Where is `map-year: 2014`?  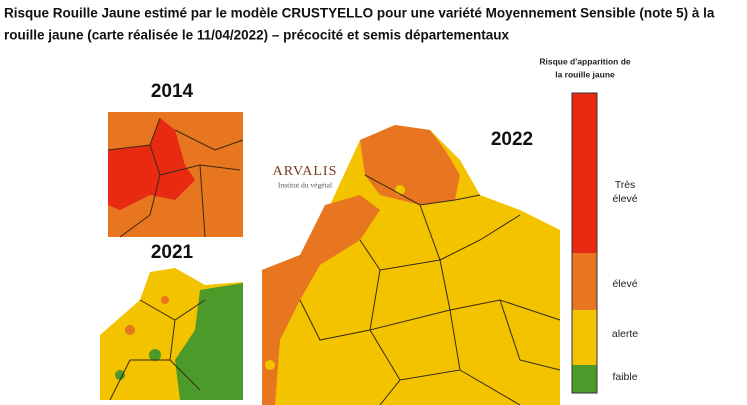 map-year: 2014 is located at coordinates (172, 91).